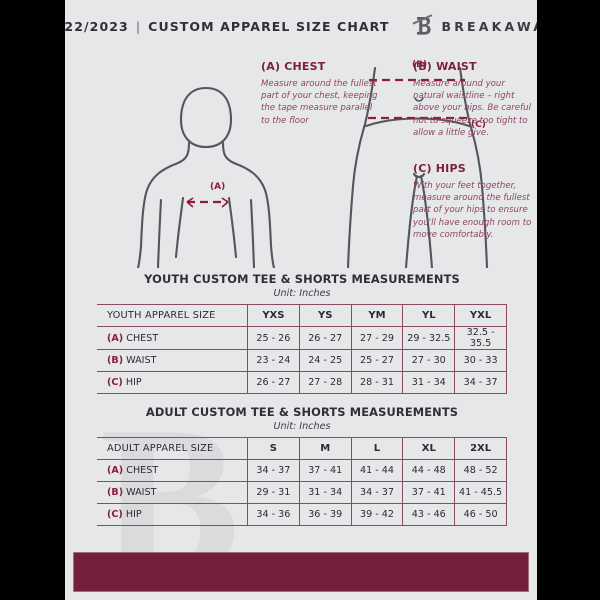 The image size is (600, 600). I want to click on youth-cell-1-0: 23 - 24, so click(273, 360).